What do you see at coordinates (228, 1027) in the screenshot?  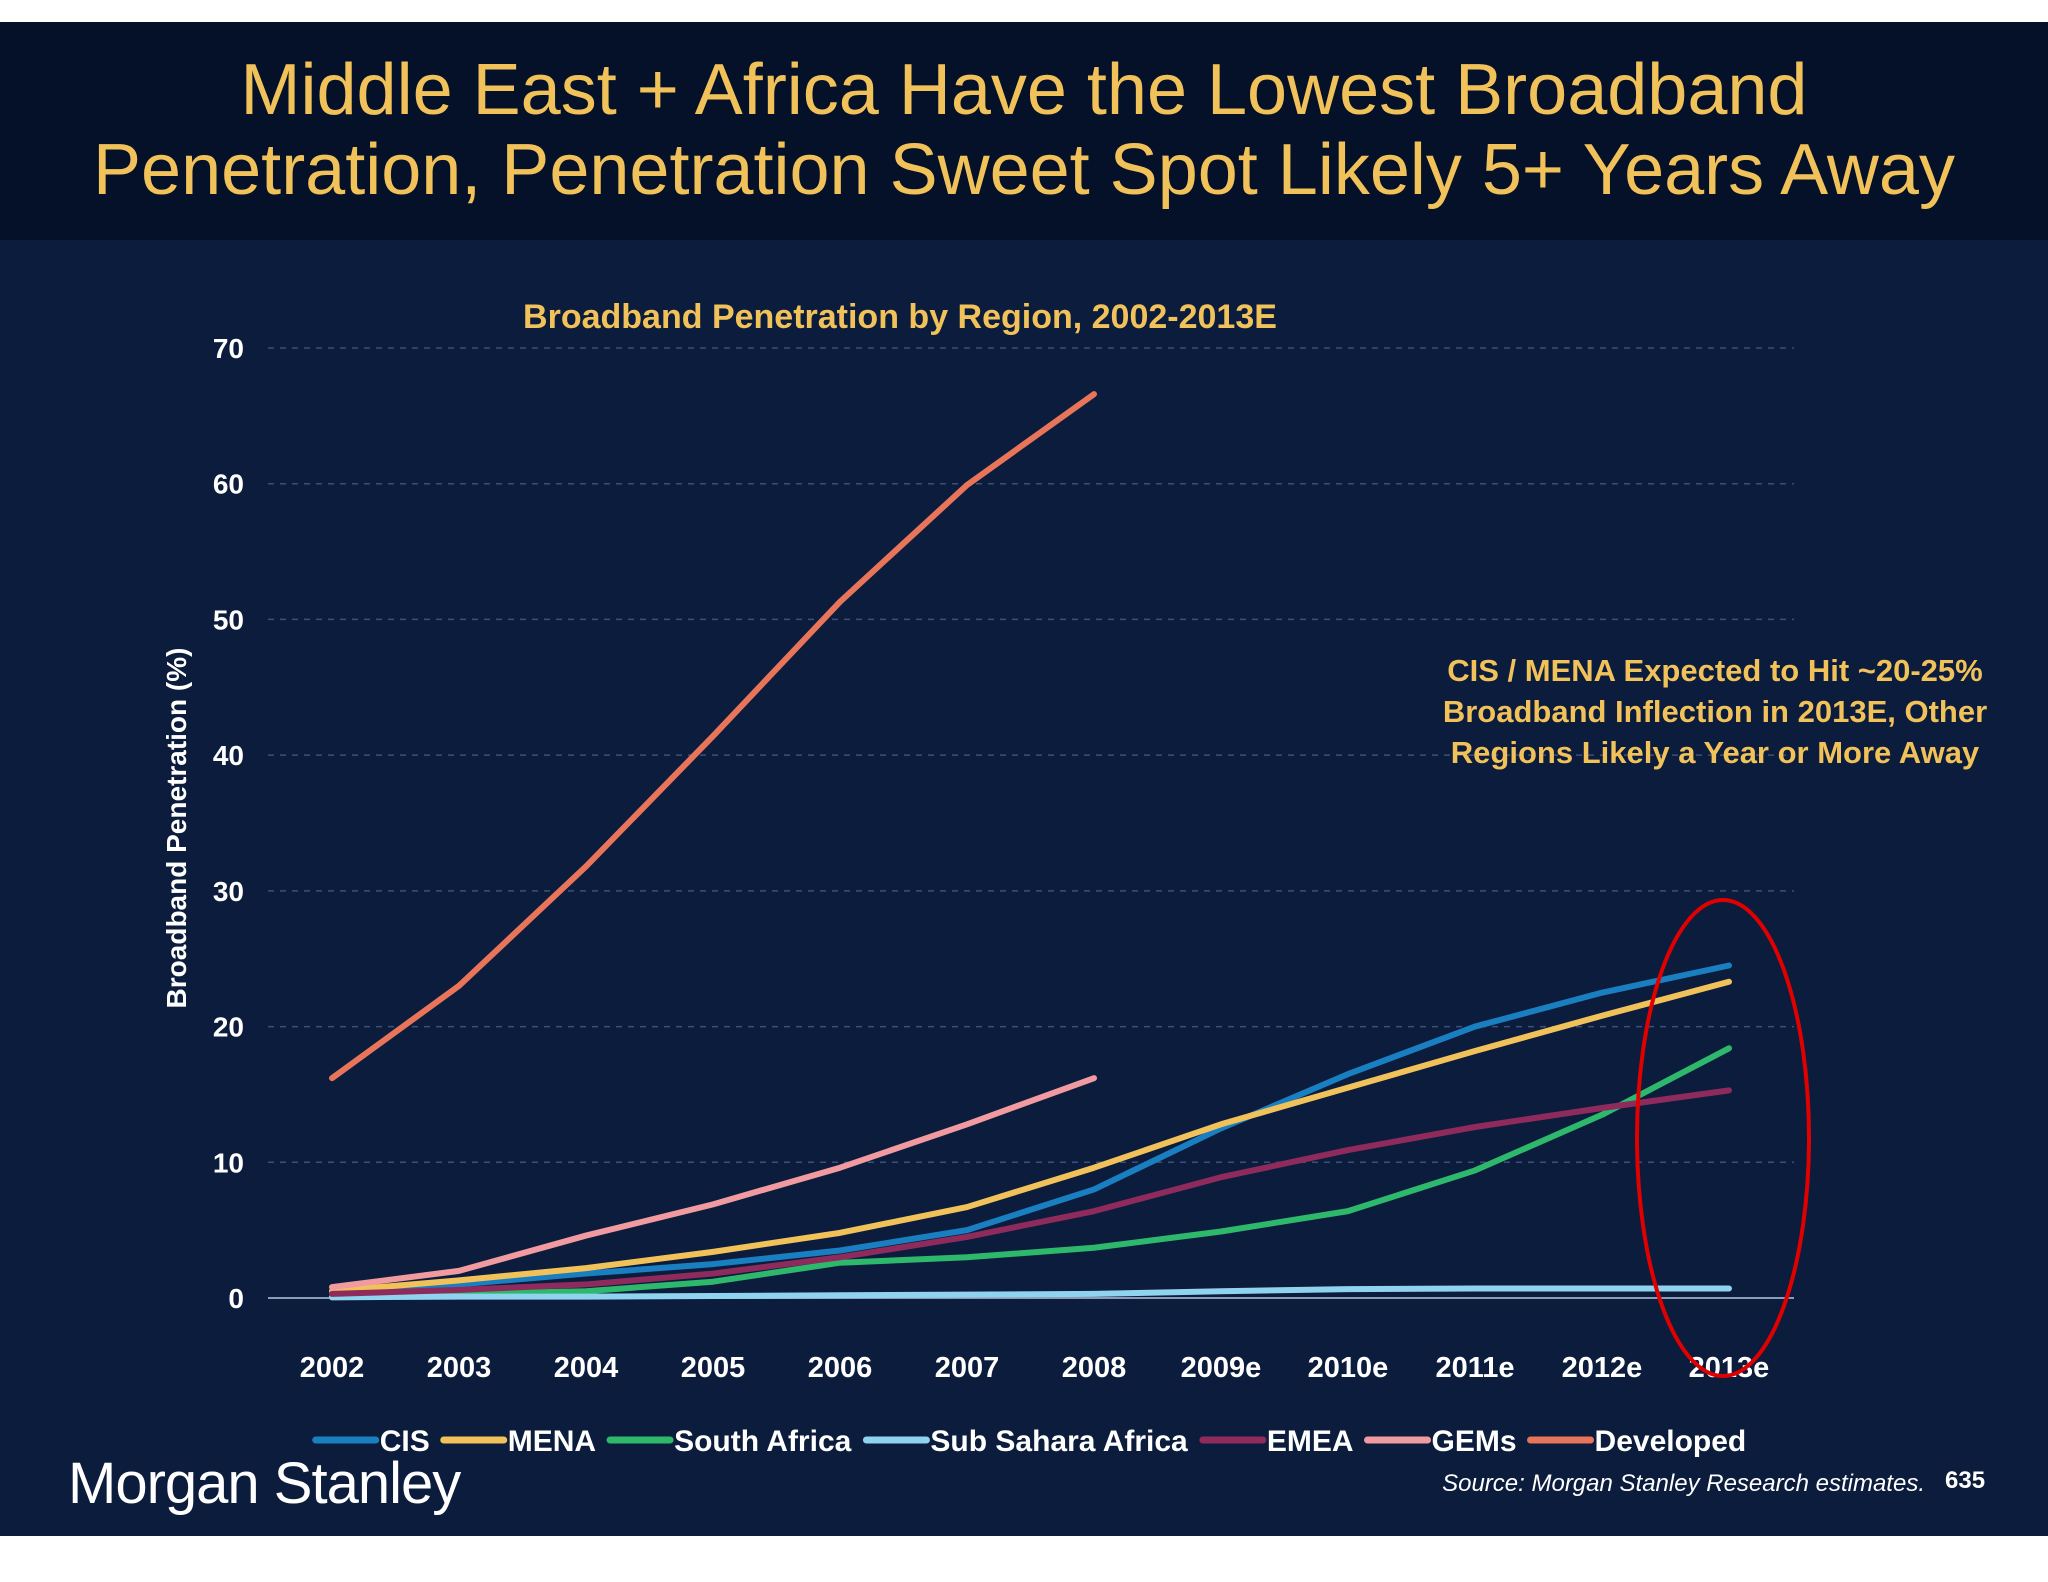 I see `y-tick-label: 20` at bounding box center [228, 1027].